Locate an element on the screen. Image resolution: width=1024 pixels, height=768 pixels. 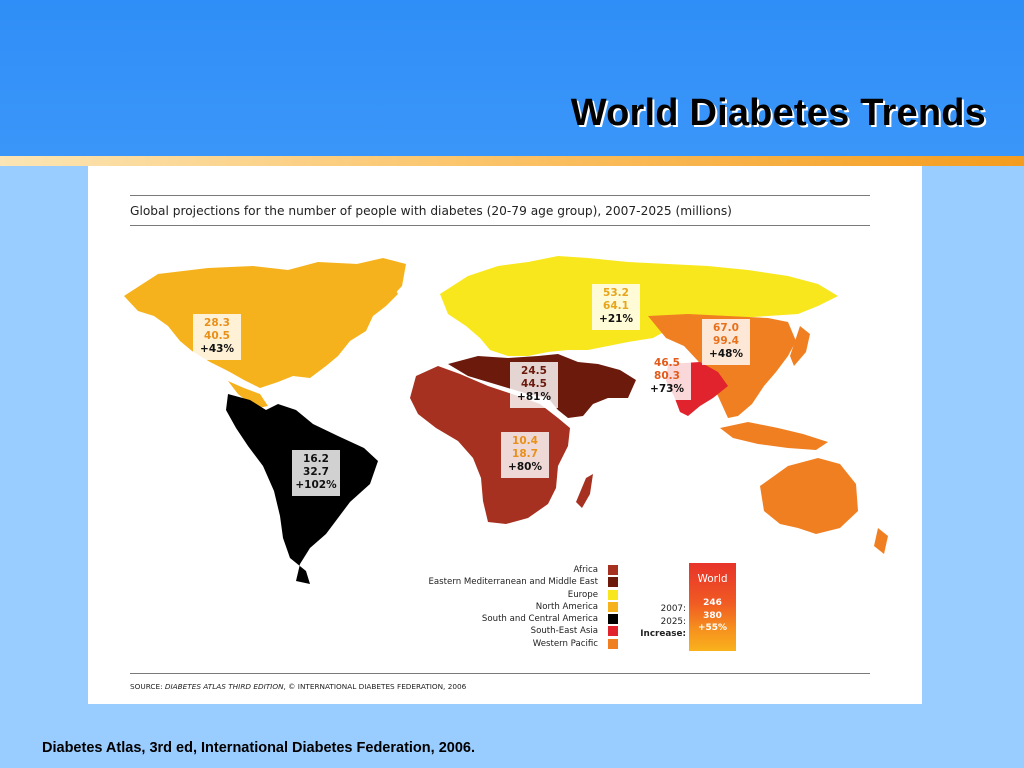
legend-label: South-East Asia is located at coordinates (564, 631).